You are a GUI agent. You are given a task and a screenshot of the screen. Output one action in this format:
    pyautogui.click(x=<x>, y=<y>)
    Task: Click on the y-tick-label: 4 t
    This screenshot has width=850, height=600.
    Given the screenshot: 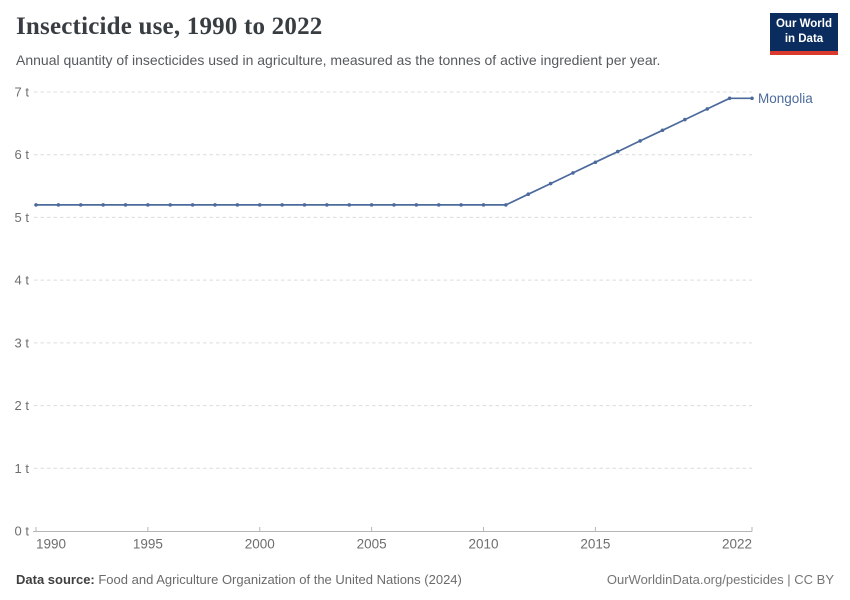 What is the action you would take?
    pyautogui.click(x=22, y=280)
    